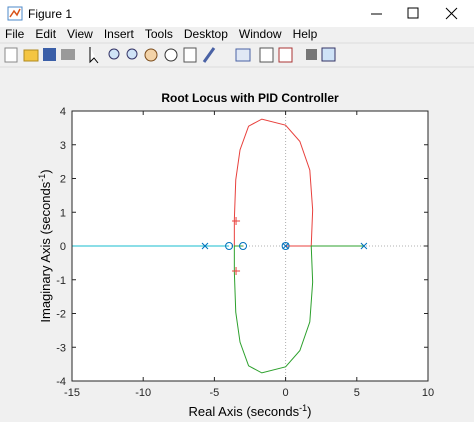 The image size is (474, 422). I want to click on menu-bar: File Edit View Insert Tools Desktop Window Help, so click(161, 34).